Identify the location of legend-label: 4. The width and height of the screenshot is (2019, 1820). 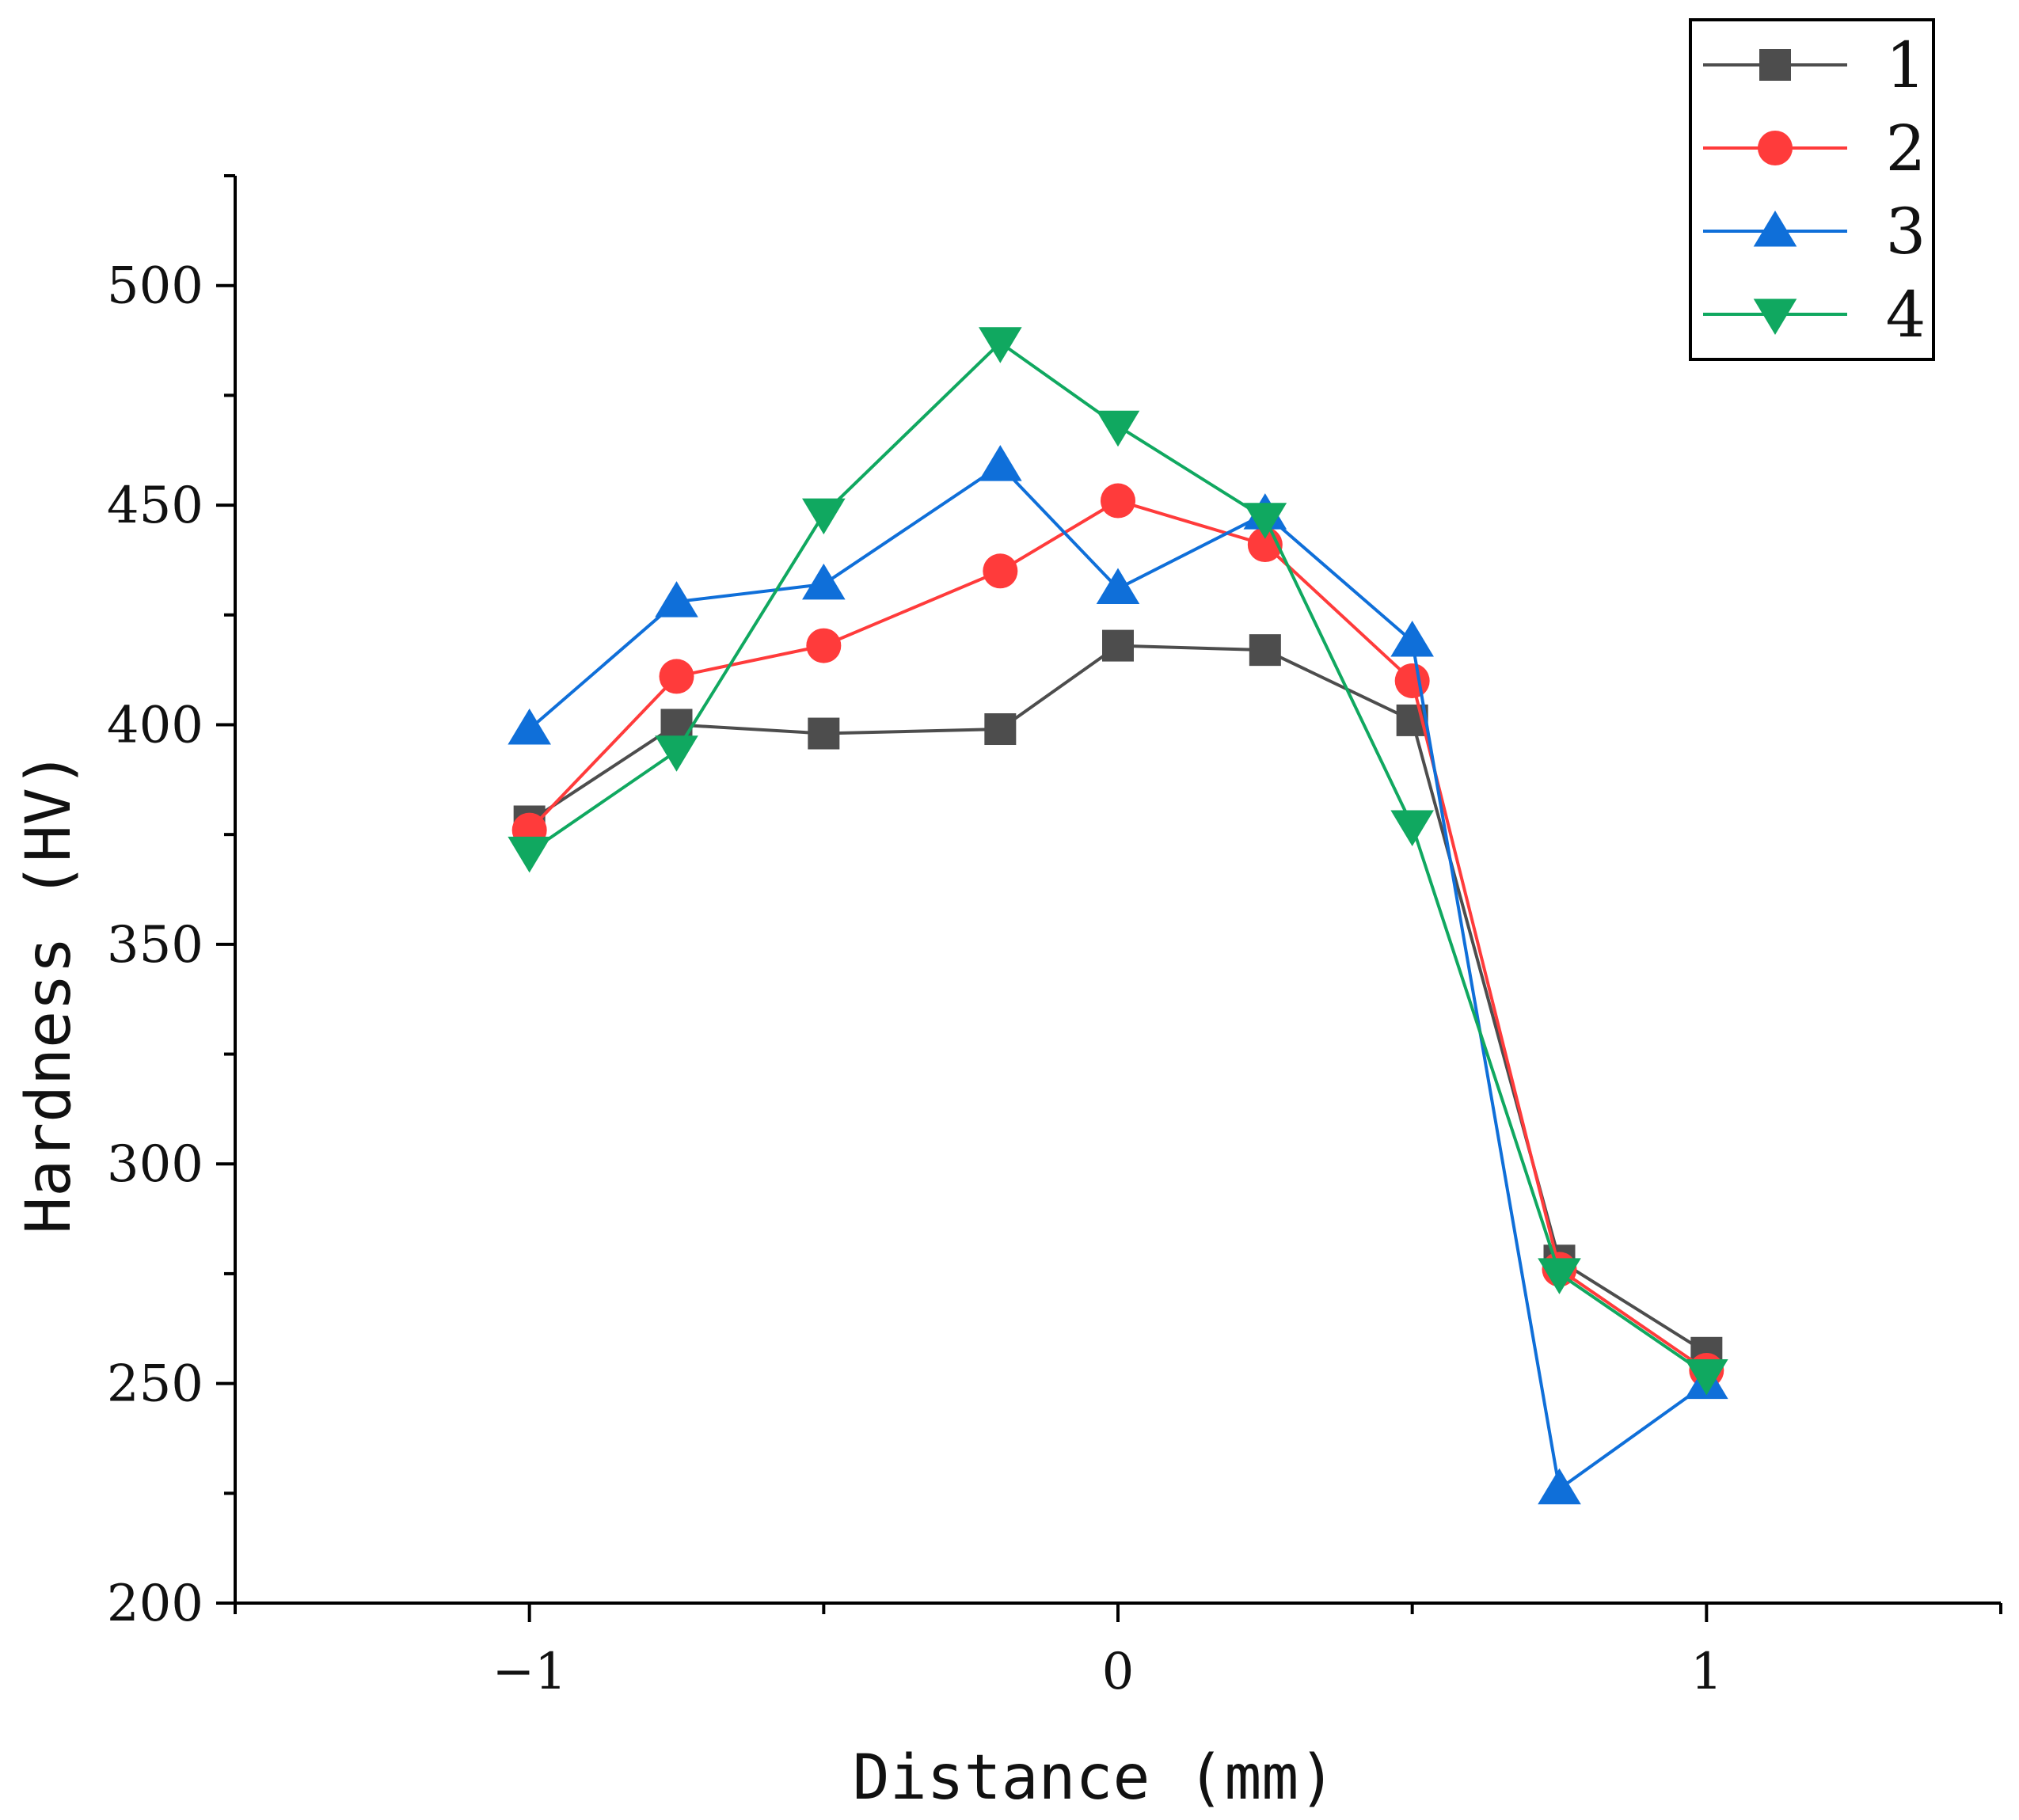
(1906, 314).